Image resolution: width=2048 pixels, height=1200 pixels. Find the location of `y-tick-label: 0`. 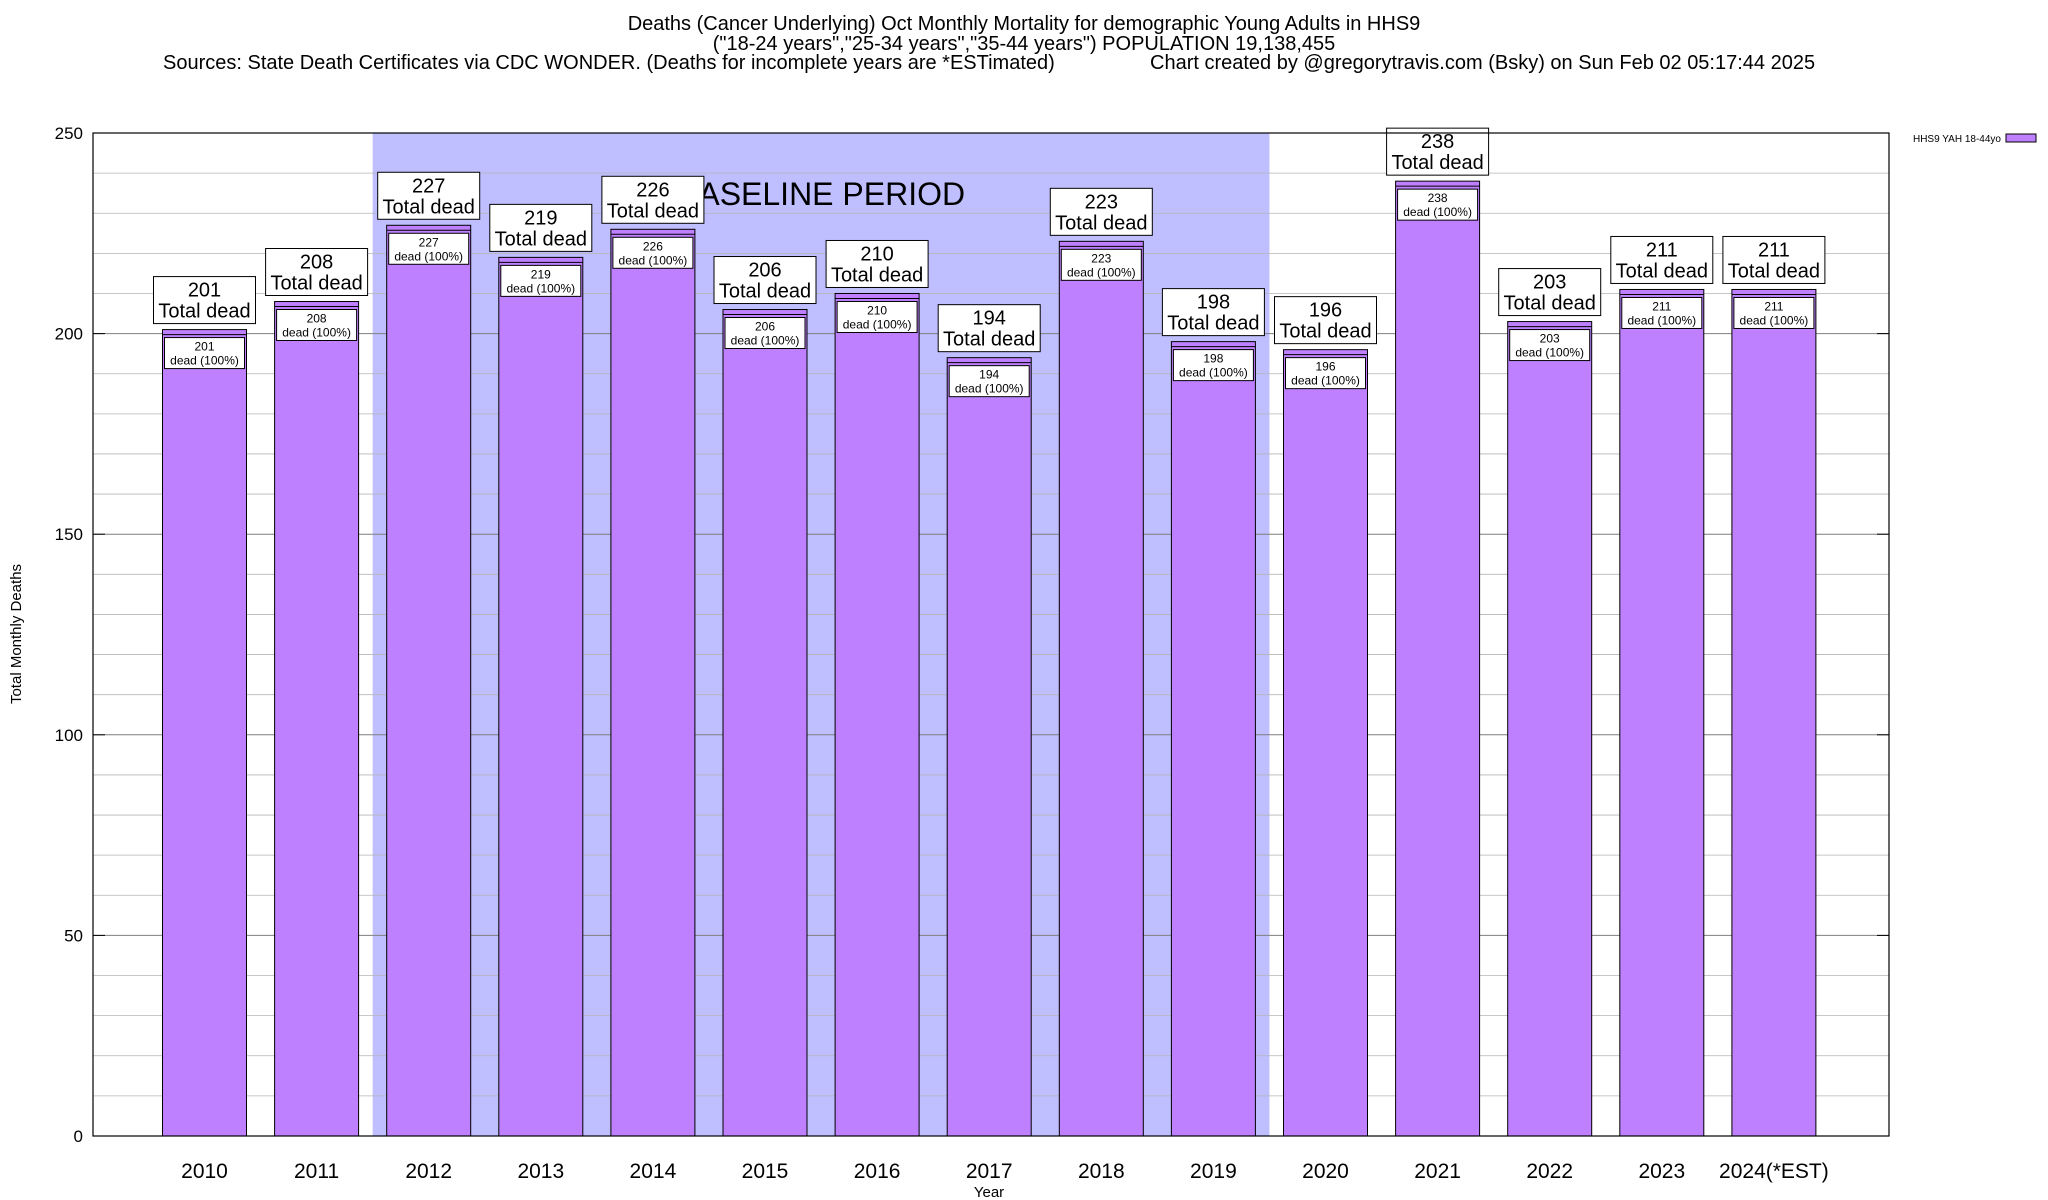

y-tick-label: 0 is located at coordinates (78, 1136).